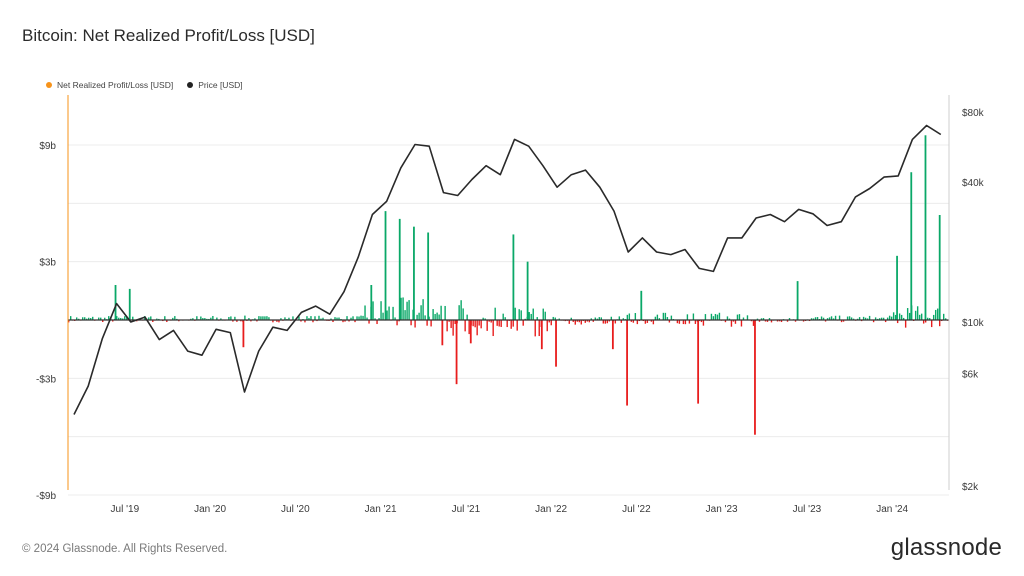 This screenshot has height=576, width=1024. What do you see at coordinates (46, 379) in the screenshot?
I see `left-tick-label: -$3b` at bounding box center [46, 379].